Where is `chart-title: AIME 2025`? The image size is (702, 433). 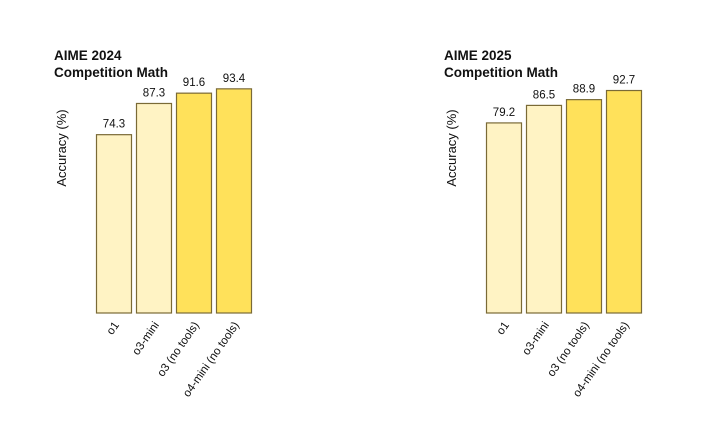 chart-title: AIME 2025 is located at coordinates (478, 55).